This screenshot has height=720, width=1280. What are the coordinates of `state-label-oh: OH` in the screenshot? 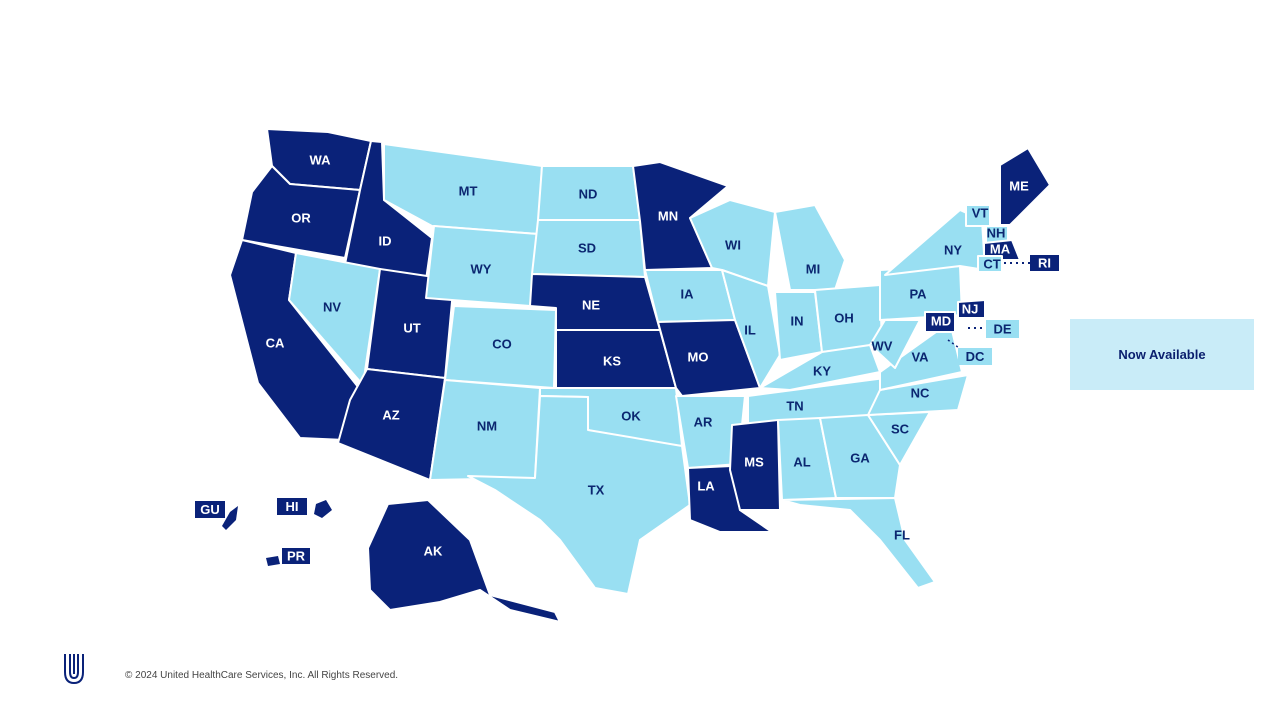 It's located at (844, 317).